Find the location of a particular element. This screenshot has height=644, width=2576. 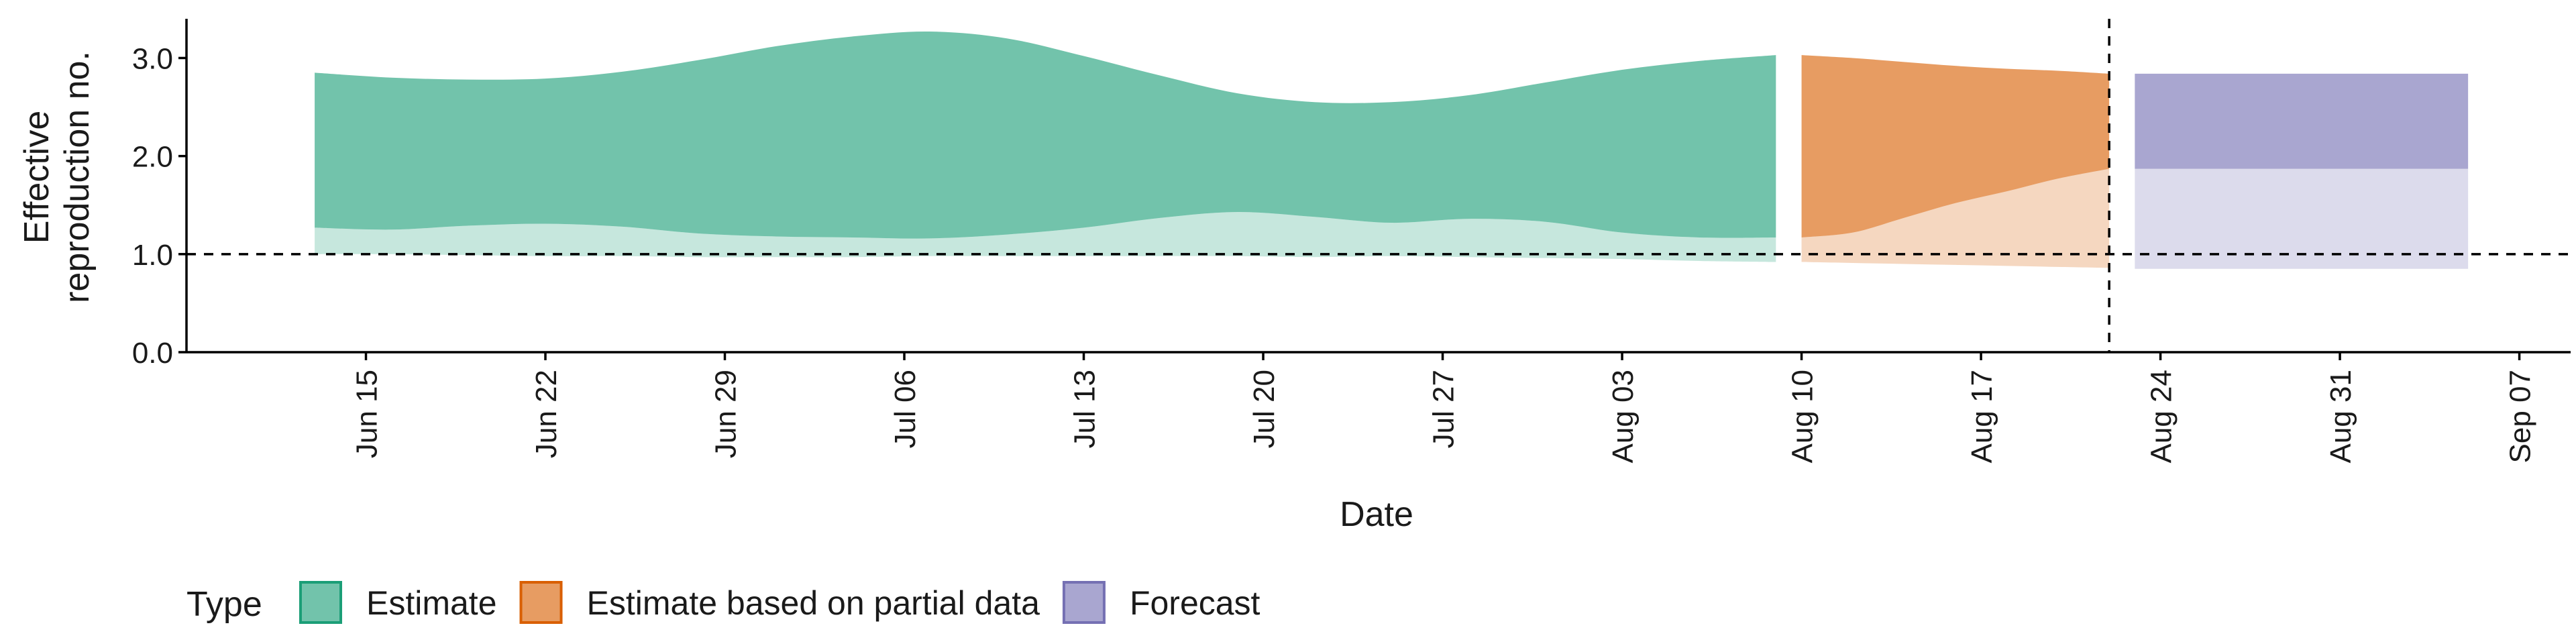

y-tick-label: 0.0 is located at coordinates (152, 353).